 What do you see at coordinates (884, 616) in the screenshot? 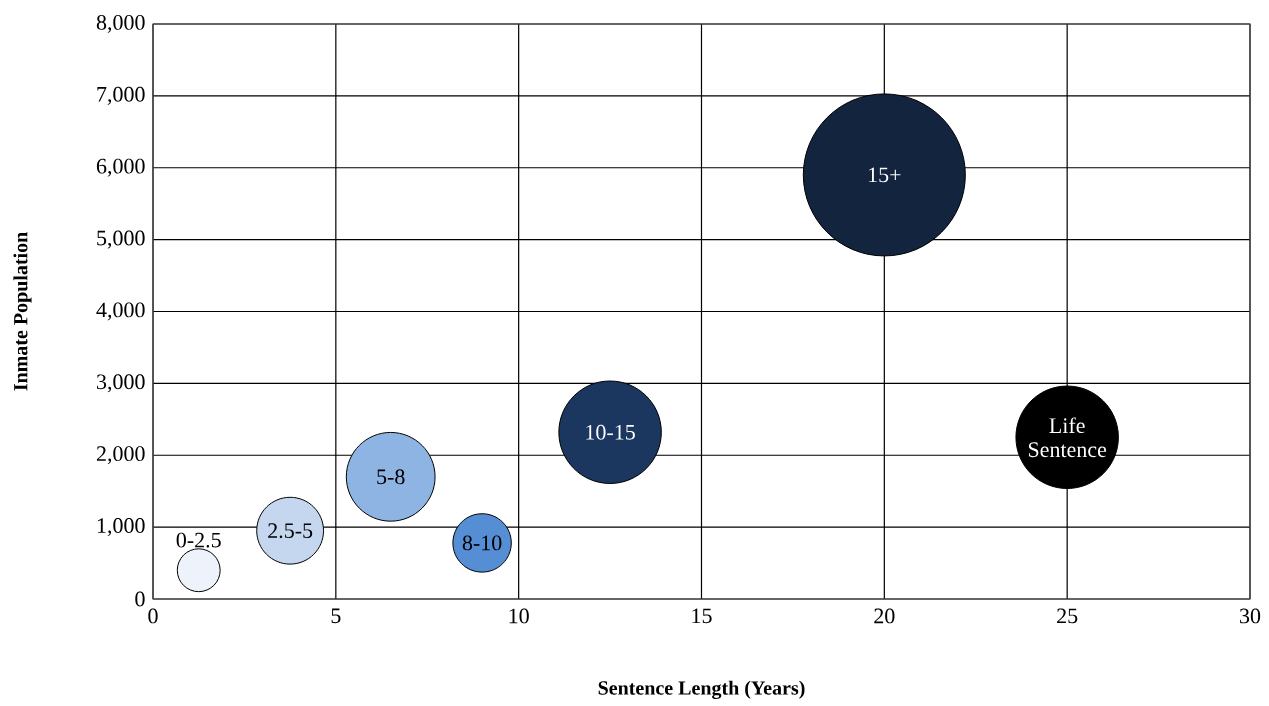
I see `x-tick-label: 20` at bounding box center [884, 616].